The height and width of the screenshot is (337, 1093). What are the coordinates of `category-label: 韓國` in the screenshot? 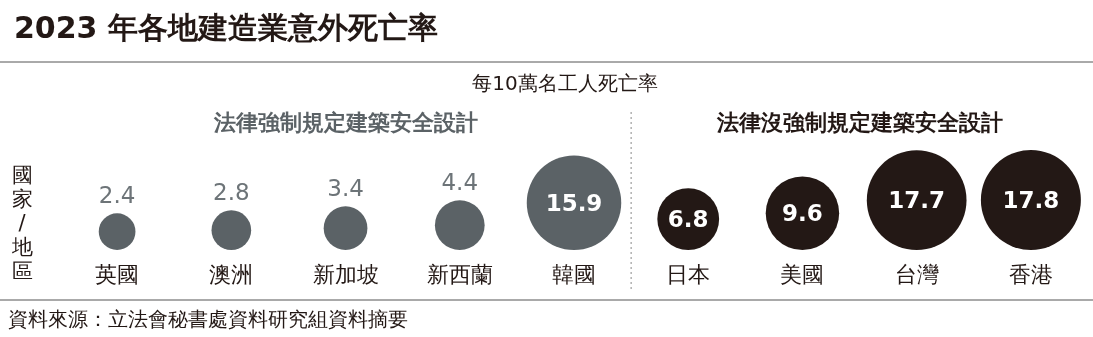 It's located at (574, 274).